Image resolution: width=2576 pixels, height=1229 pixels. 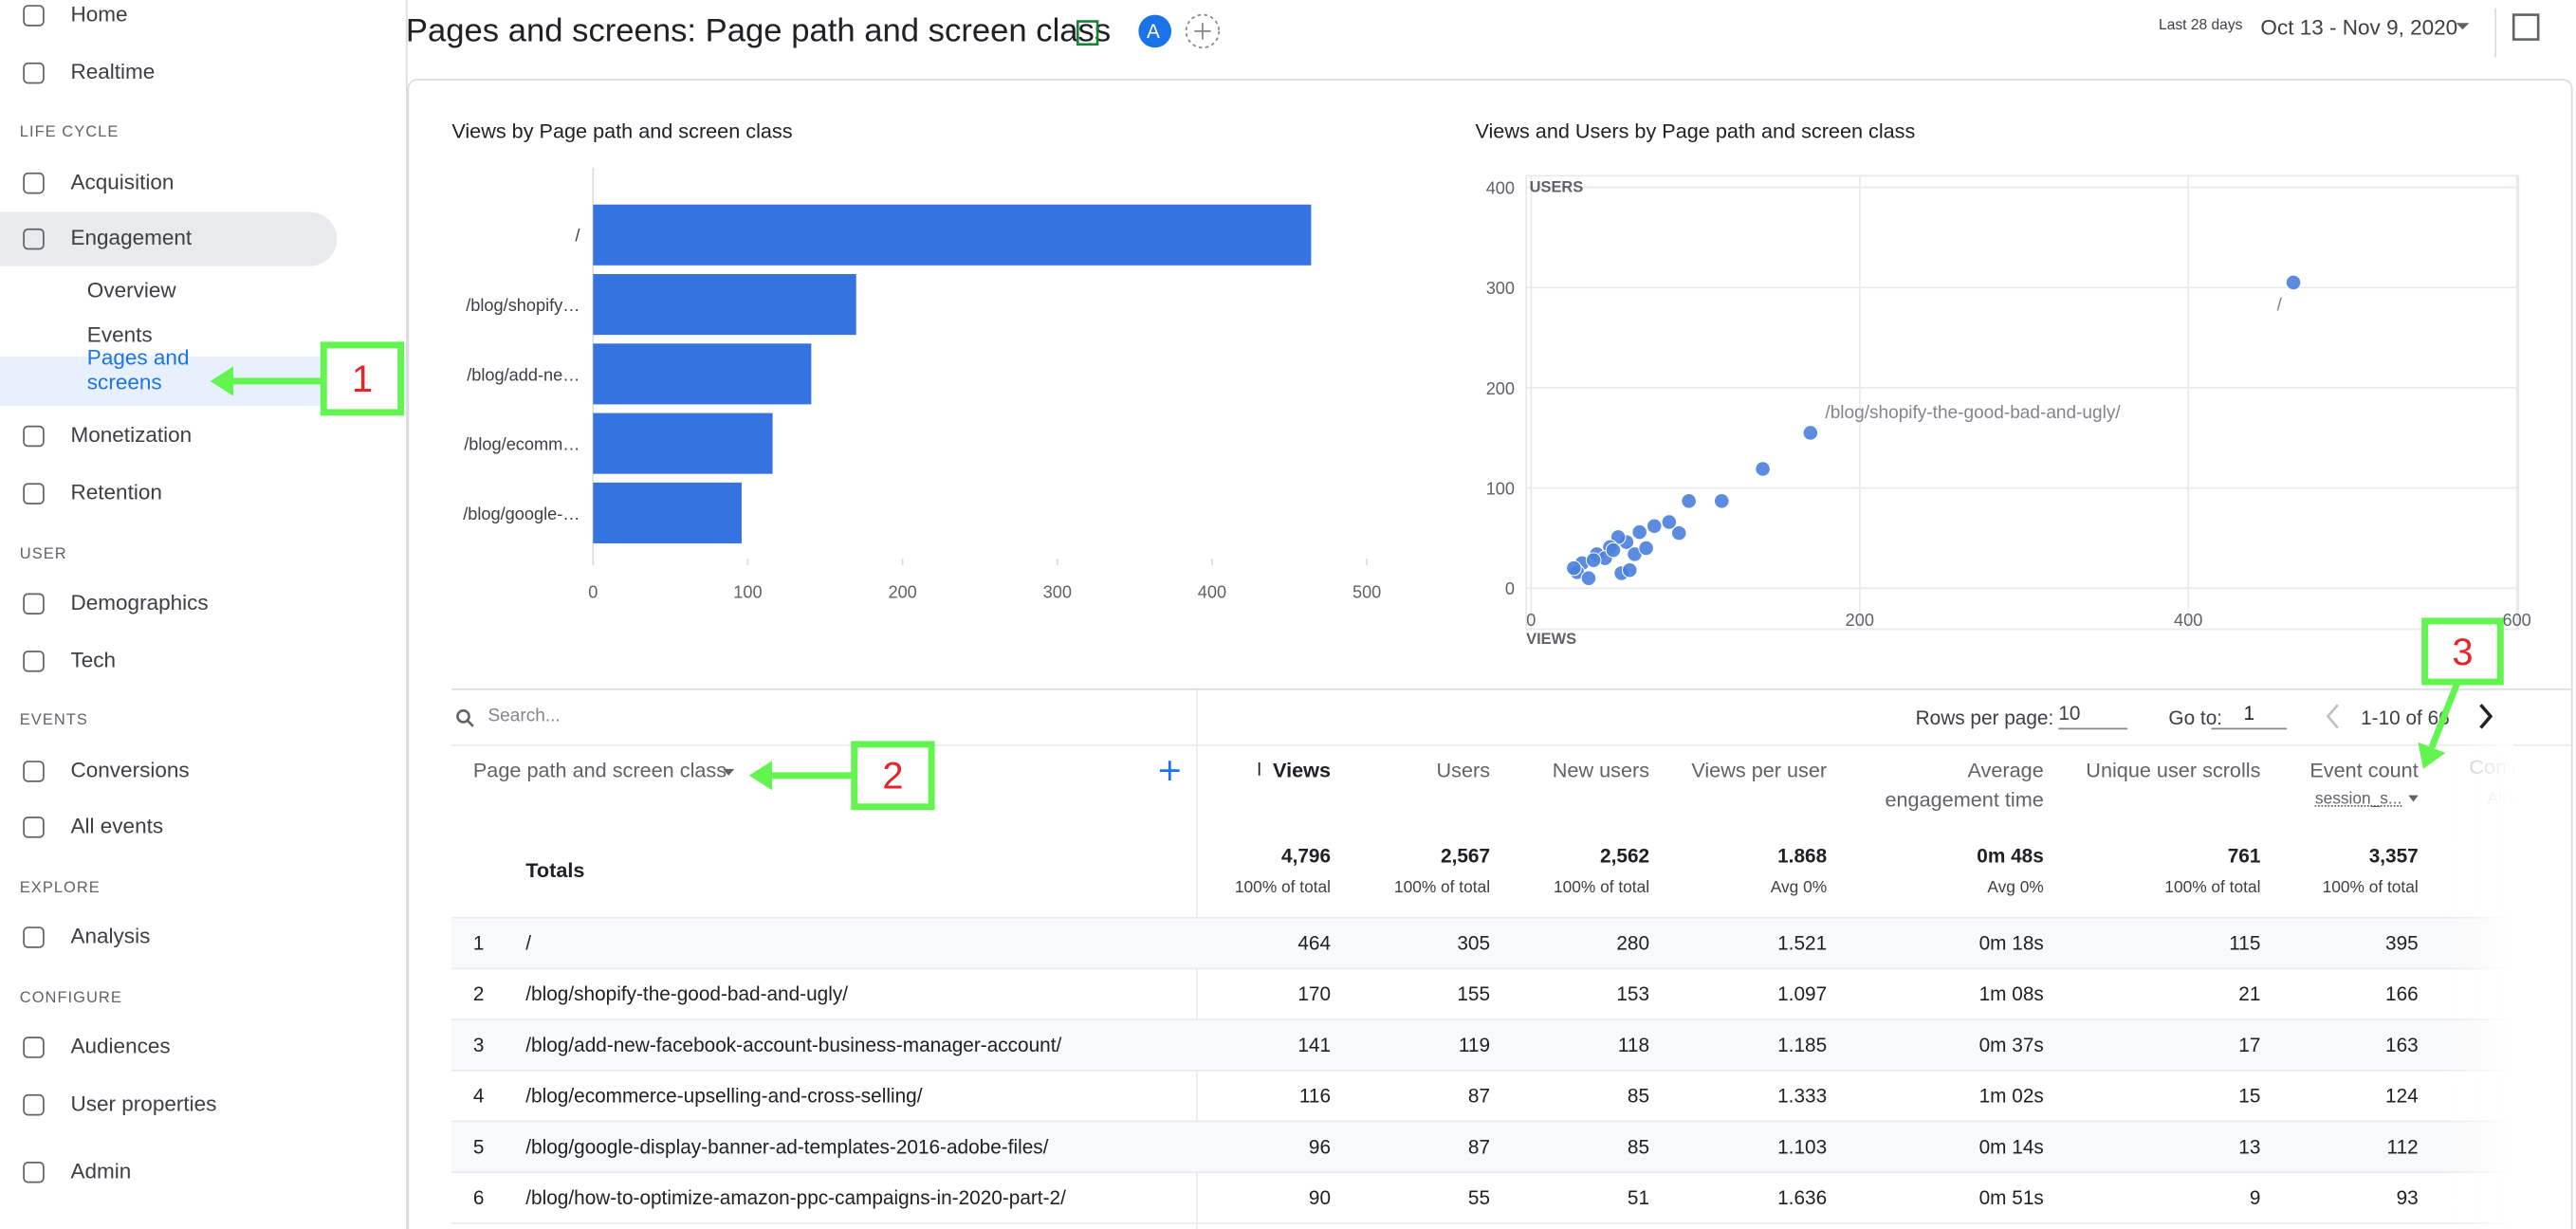 What do you see at coordinates (1203, 31) in the screenshot?
I see `add-comparison` at bounding box center [1203, 31].